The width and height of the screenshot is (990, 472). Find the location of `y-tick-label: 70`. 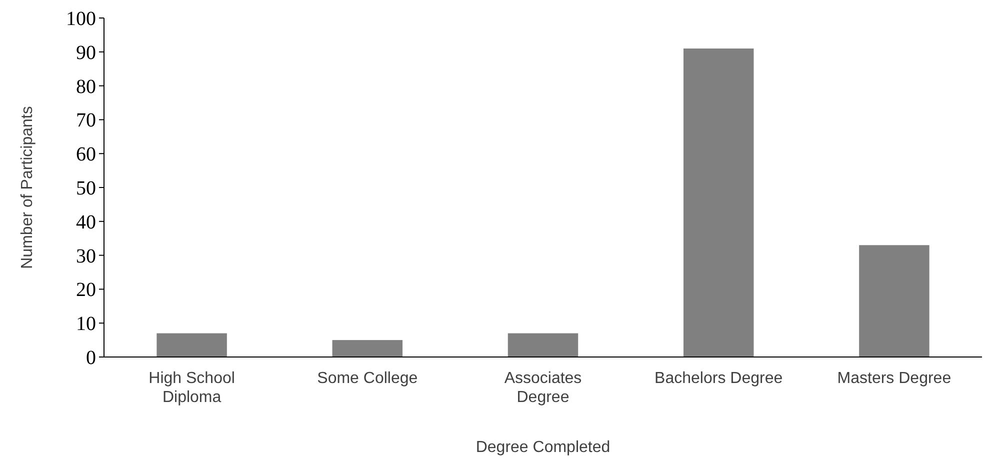

y-tick-label: 70 is located at coordinates (86, 121).